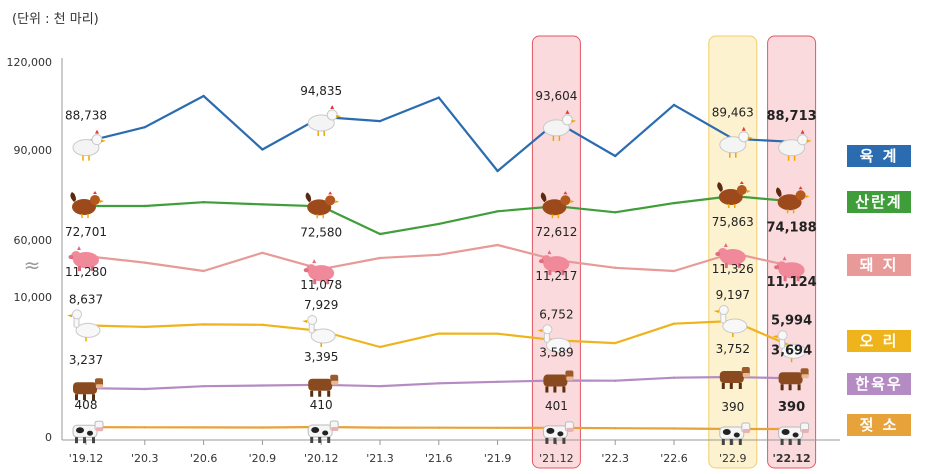 This screenshot has width=927, height=474. What do you see at coordinates (438, 258) in the screenshot?
I see `series-line-pig` at bounding box center [438, 258].